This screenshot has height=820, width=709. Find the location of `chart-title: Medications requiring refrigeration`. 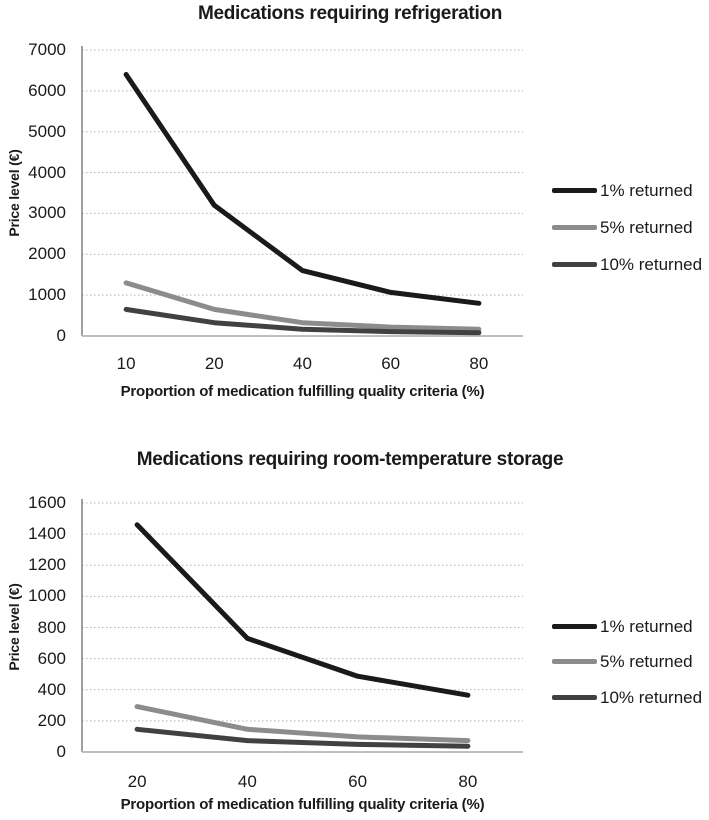

chart-title: Medications requiring refrigeration is located at coordinates (350, 13).